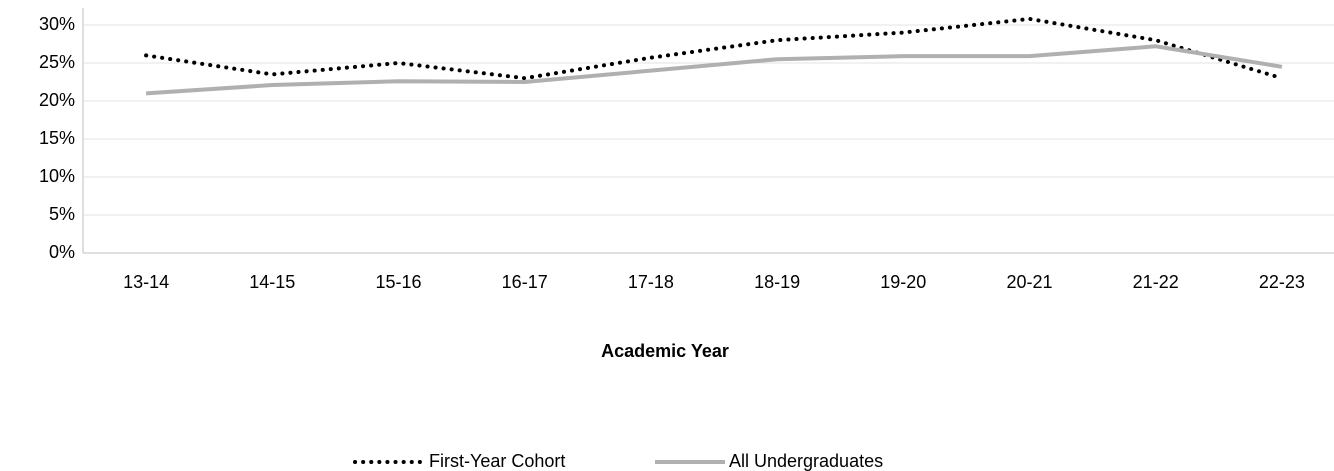  I want to click on y-tick-label: 15%, so click(57, 138).